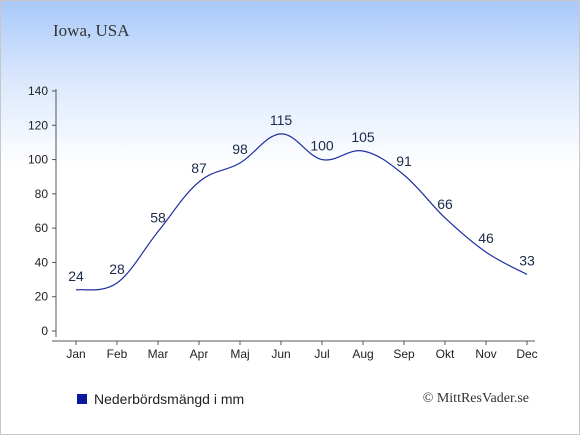  Describe the element at coordinates (42, 262) in the screenshot. I see `y-tick-label: 40` at that location.